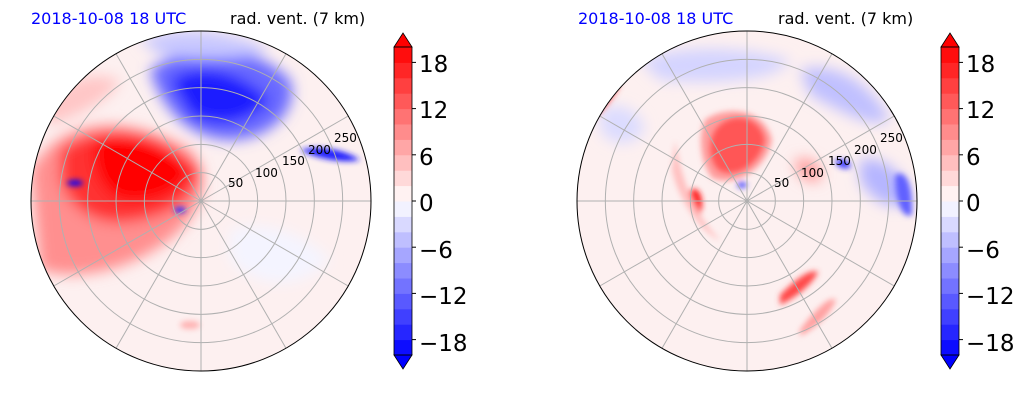 Image resolution: width=1028 pixels, height=401 pixels. Describe the element at coordinates (443, 204) in the screenshot. I see `left-colorbar-ticks: 18 12 6 0 −6 −12 −18` at that location.